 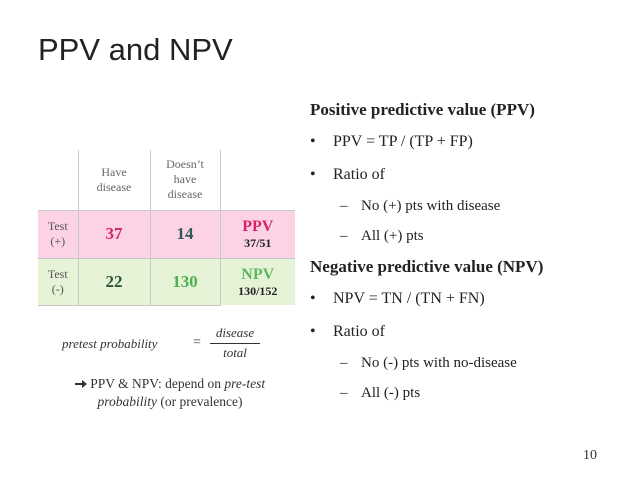 What do you see at coordinates (135, 49) in the screenshot?
I see `slide-title: PPV and NPV` at bounding box center [135, 49].